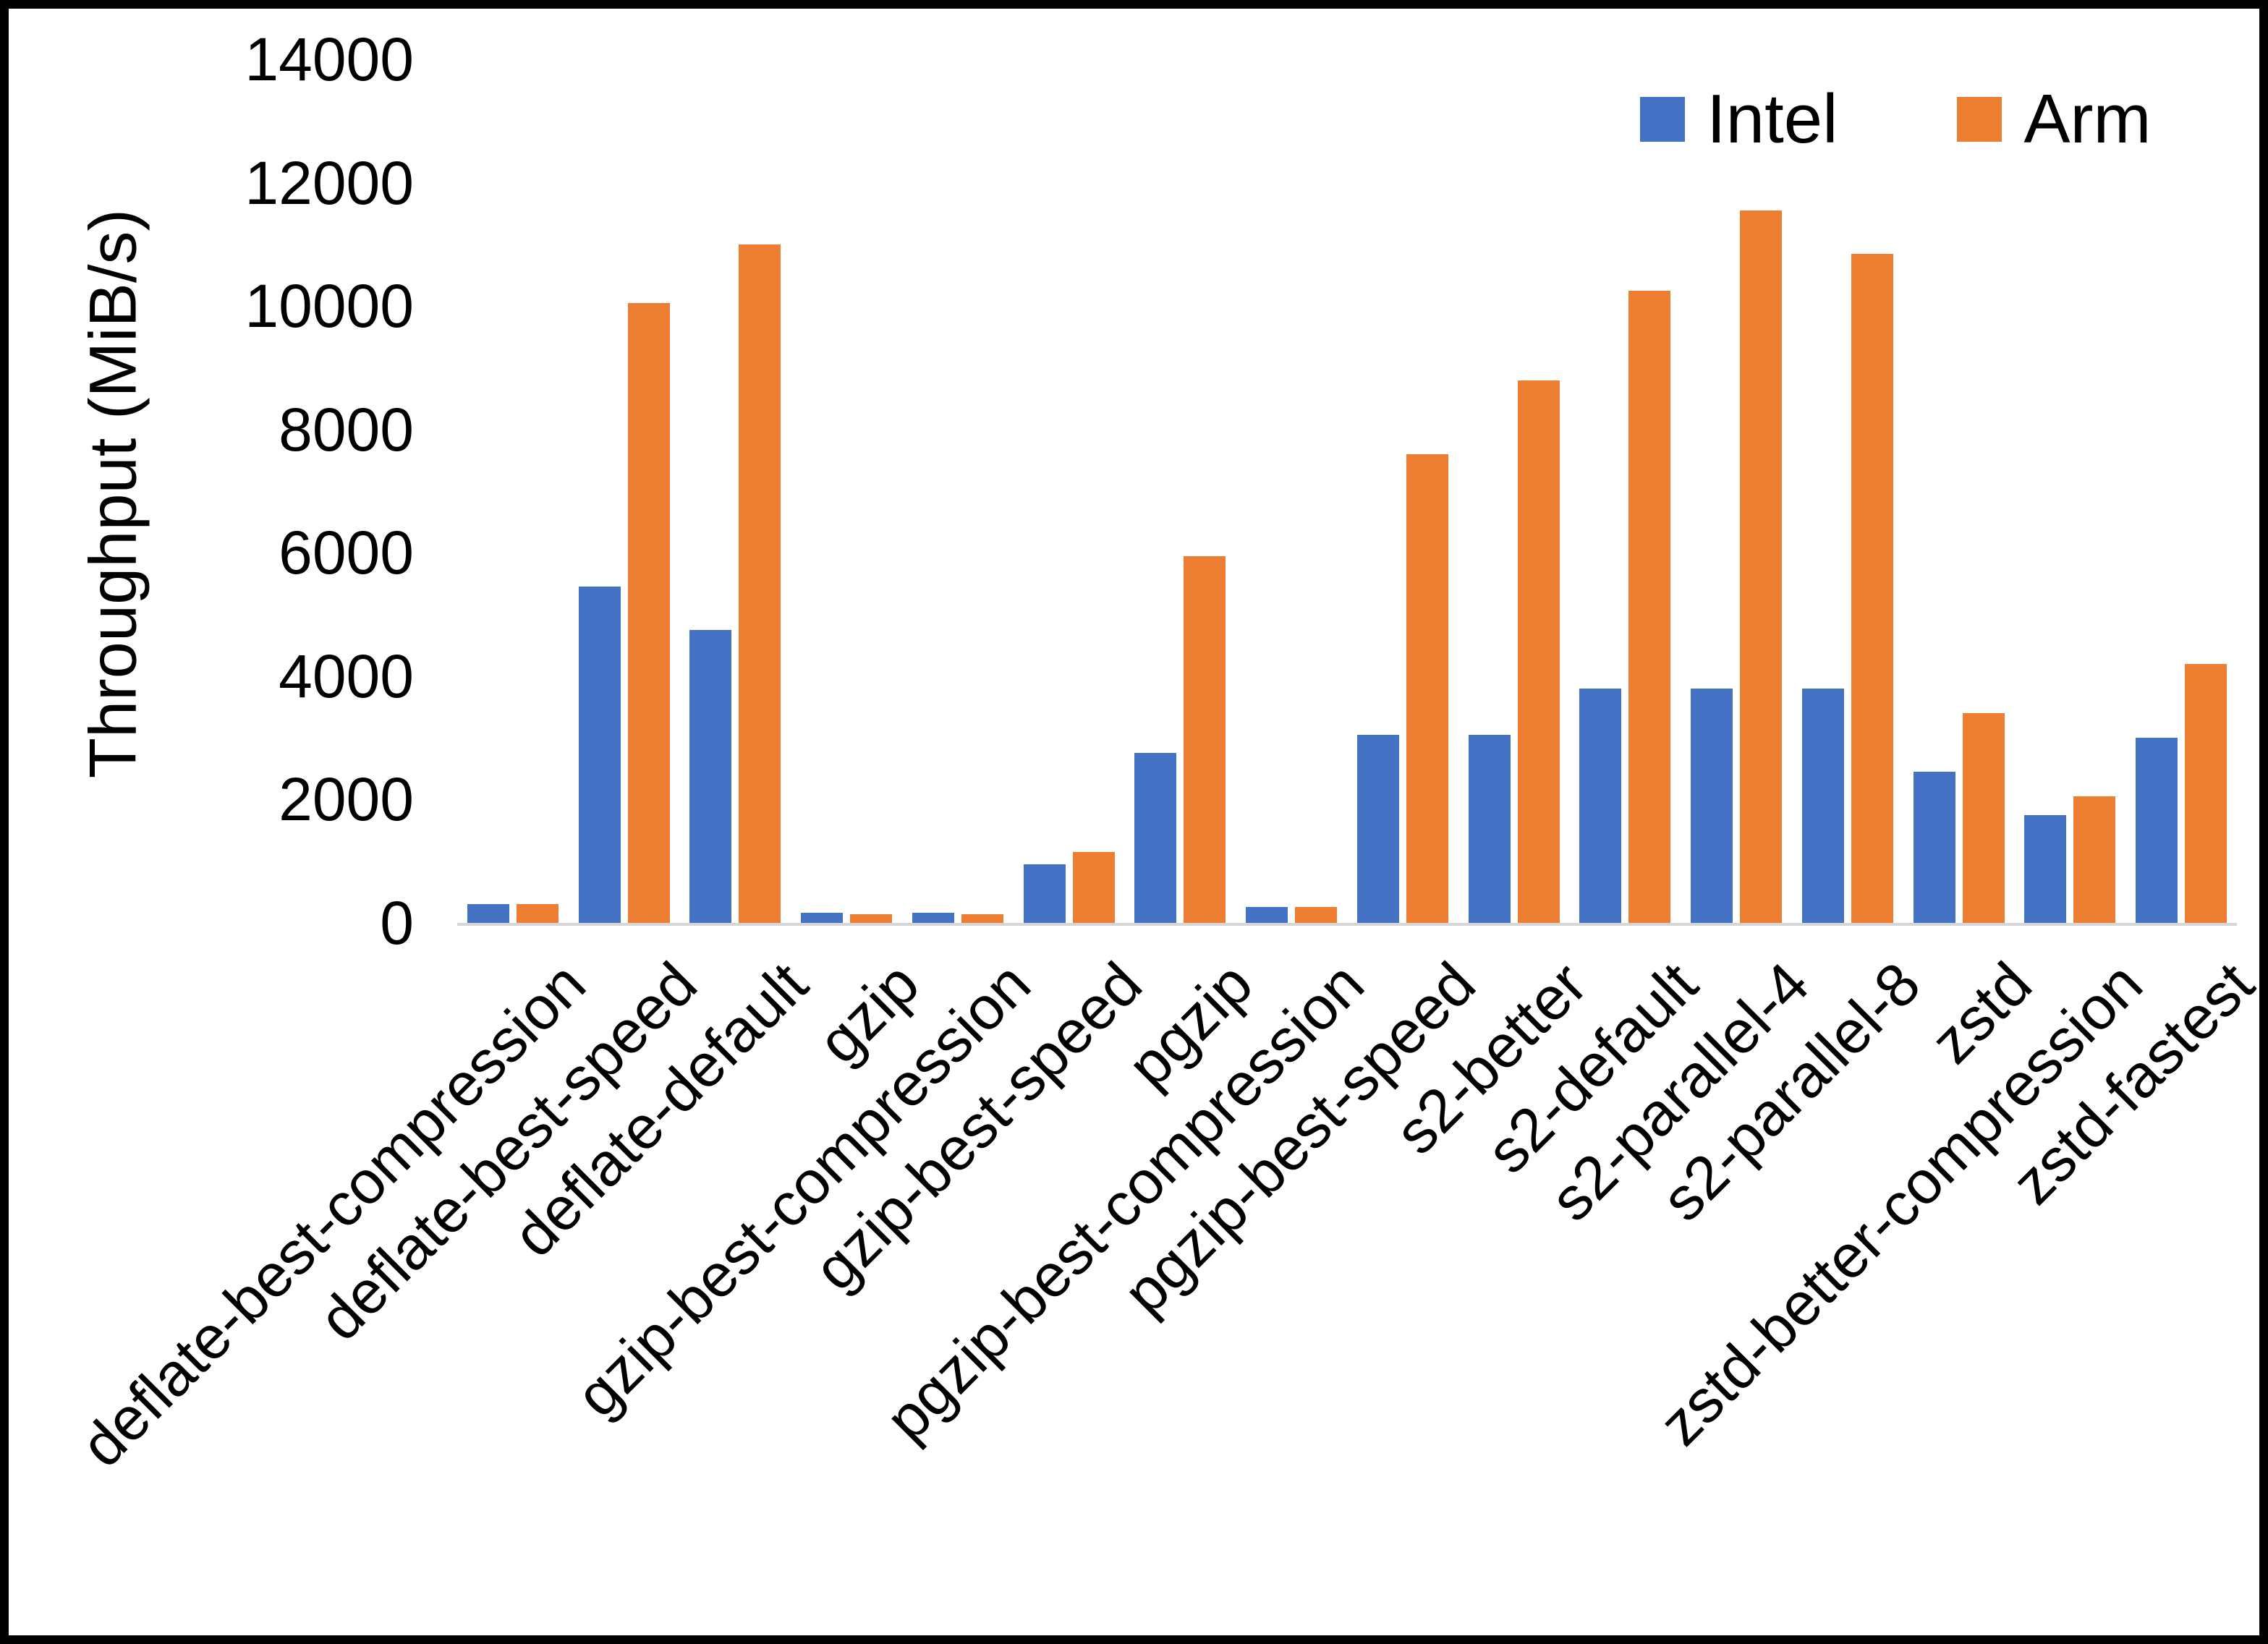  I want to click on legend-swatch-intel, so click(1662, 119).